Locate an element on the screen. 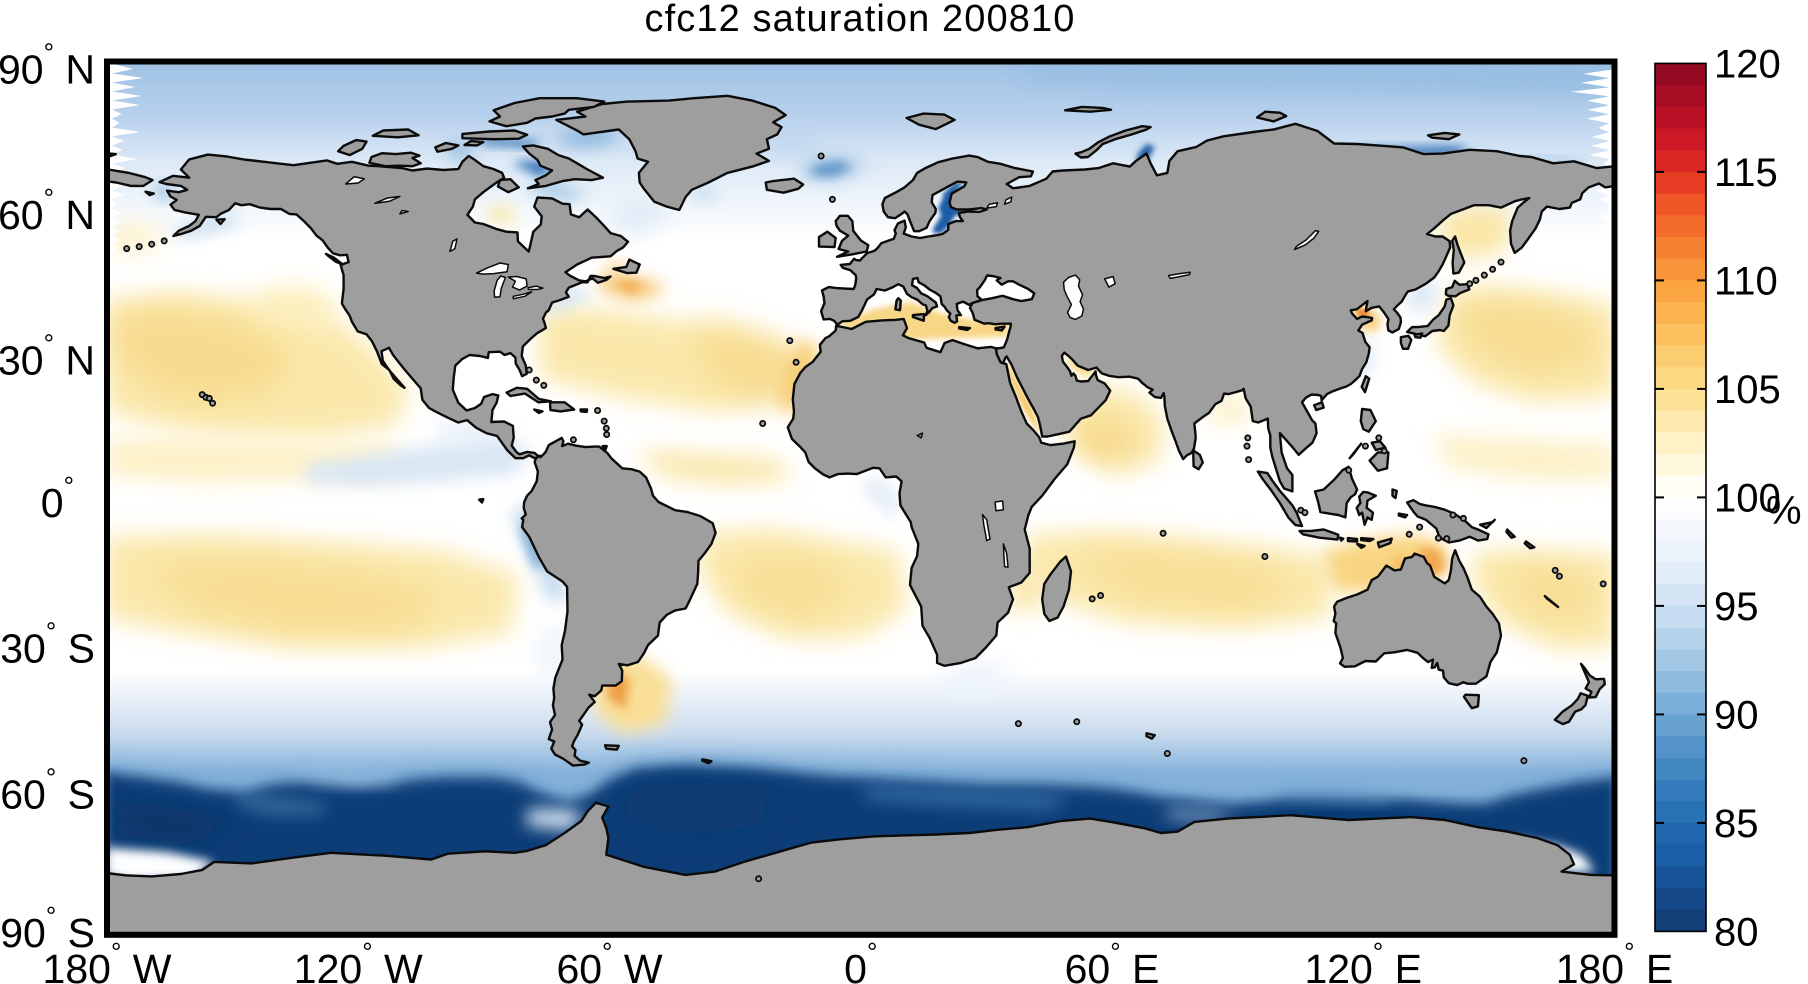 The width and height of the screenshot is (1808, 984). svg-text: 110 is located at coordinates (1746, 281).